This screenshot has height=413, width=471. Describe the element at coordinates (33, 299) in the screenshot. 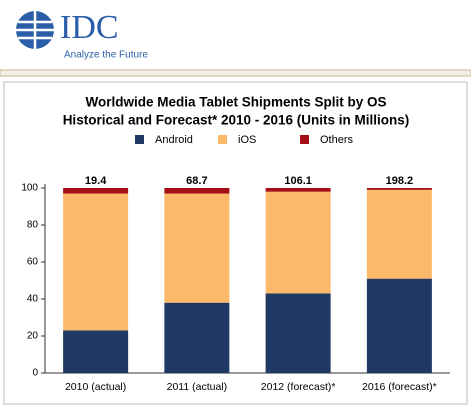

I see `y-tick-label: 40` at that location.